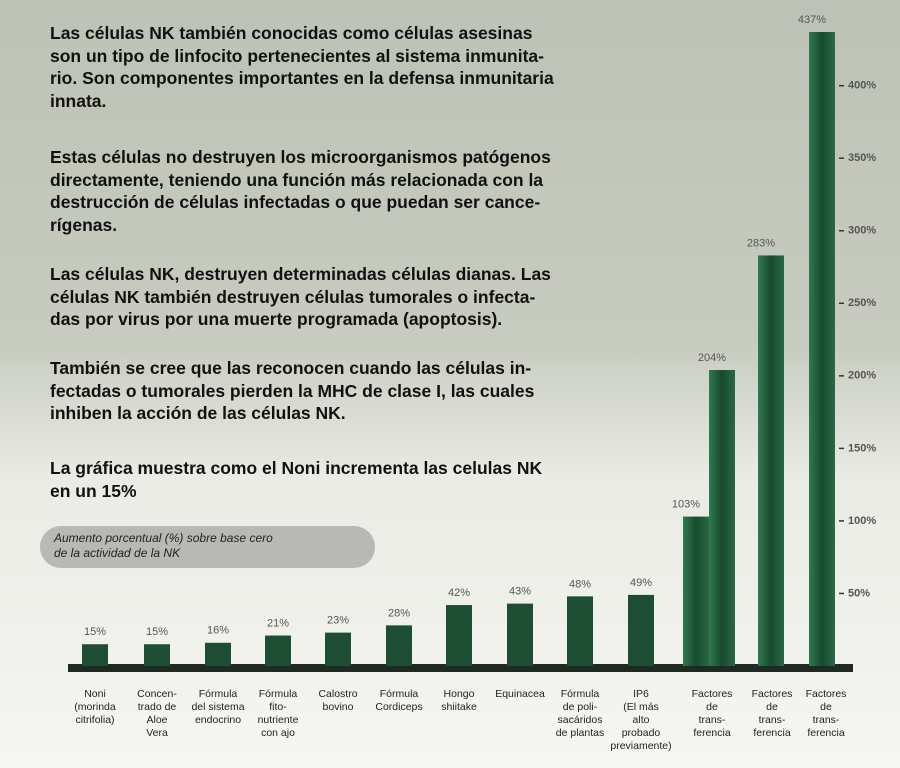 This screenshot has height=768, width=900. What do you see at coordinates (859, 593) in the screenshot?
I see `y-tick-label: 50%` at bounding box center [859, 593].